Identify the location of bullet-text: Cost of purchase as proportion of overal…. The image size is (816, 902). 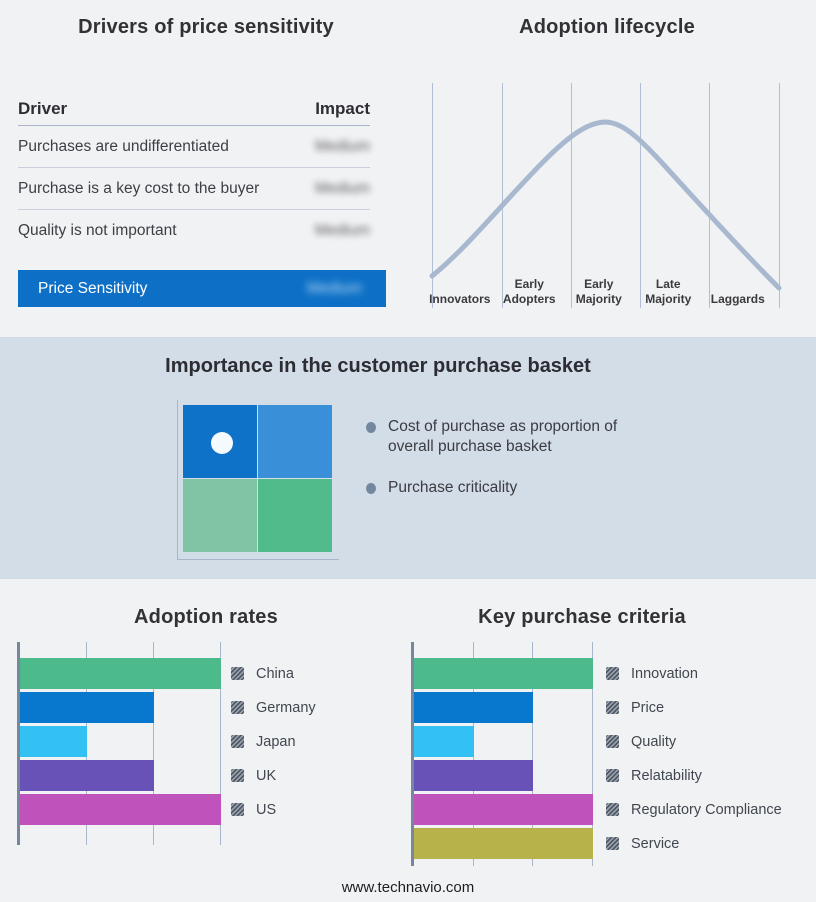
(503, 436).